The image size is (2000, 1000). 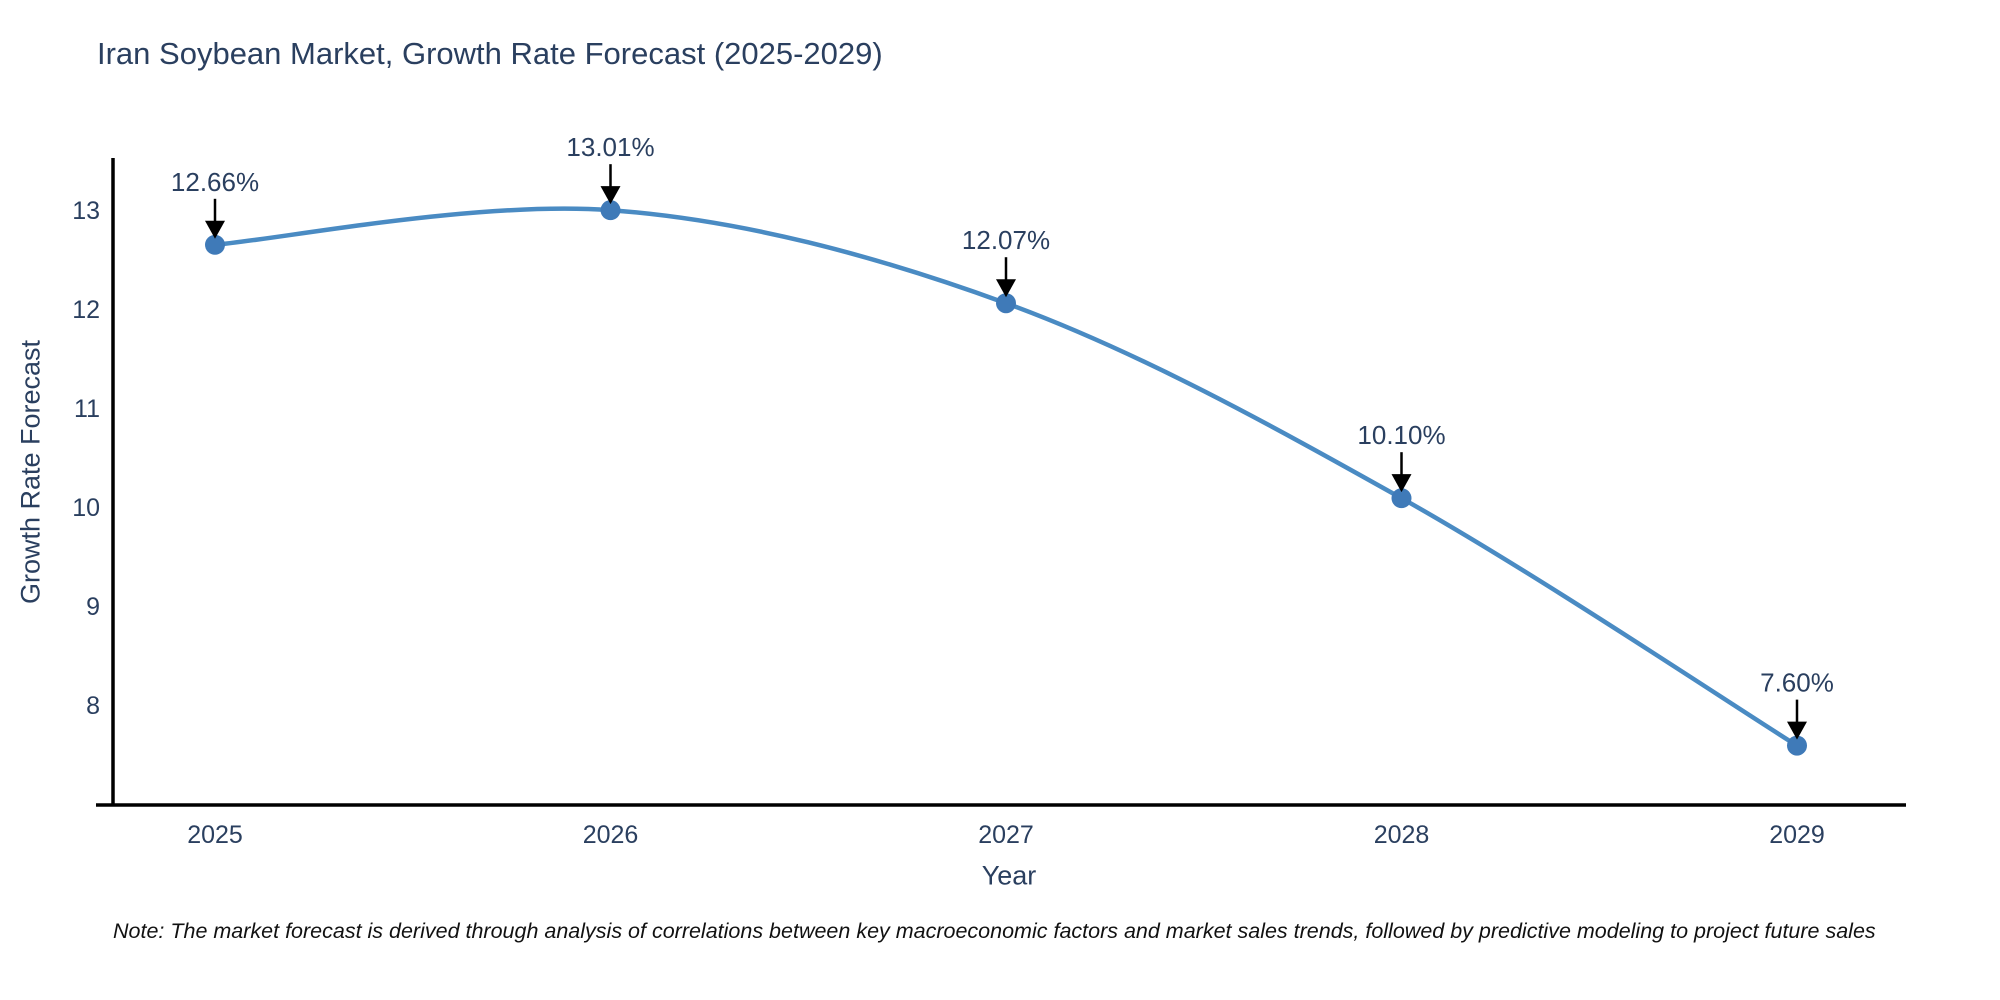 I want to click on x-axis-title: Year, so click(x=1009, y=875).